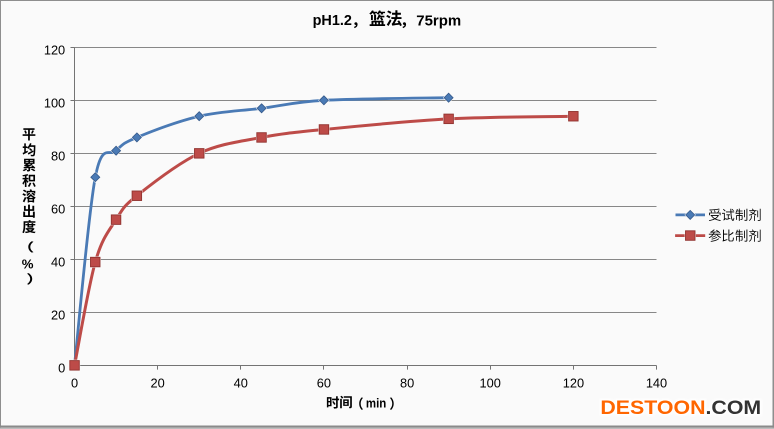  What do you see at coordinates (656, 382) in the screenshot?
I see `svg-text: 140` at bounding box center [656, 382].